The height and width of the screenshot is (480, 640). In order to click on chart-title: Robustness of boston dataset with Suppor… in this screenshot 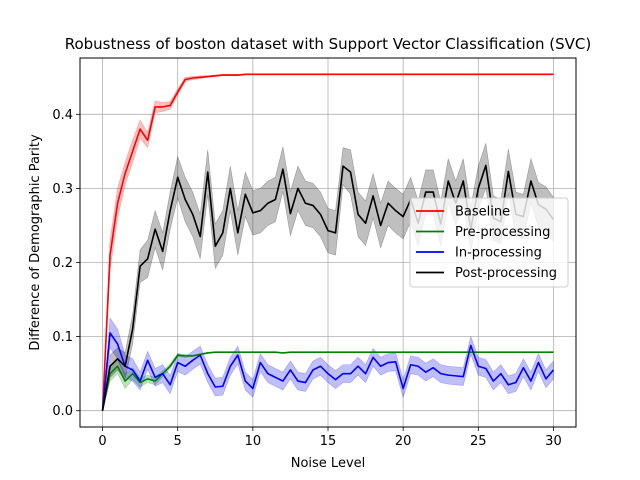, I will do `click(328, 44)`.